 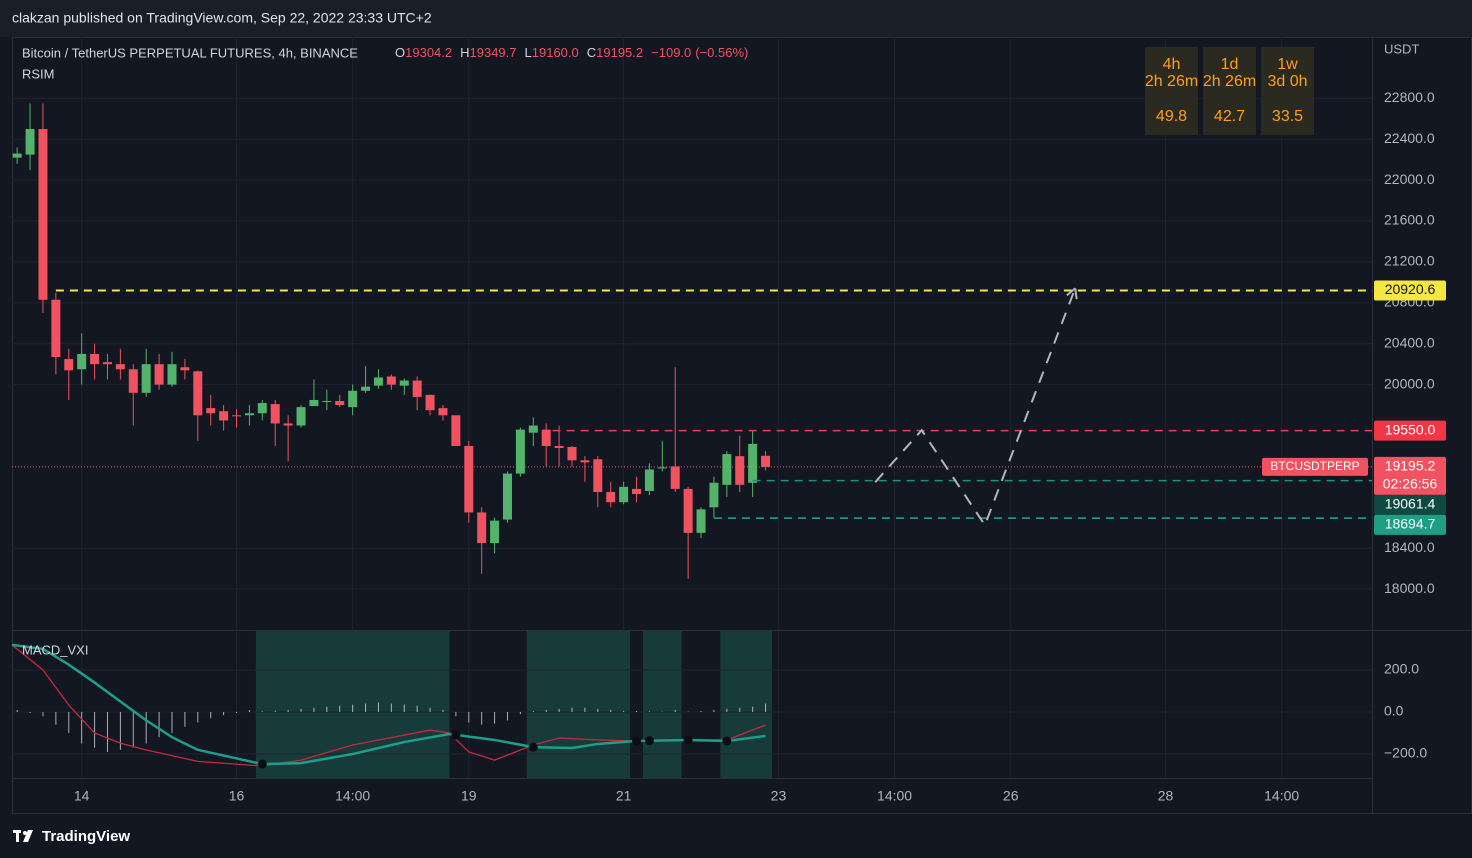 I want to click on y-tick-label: 22400.0, so click(x=1409, y=138).